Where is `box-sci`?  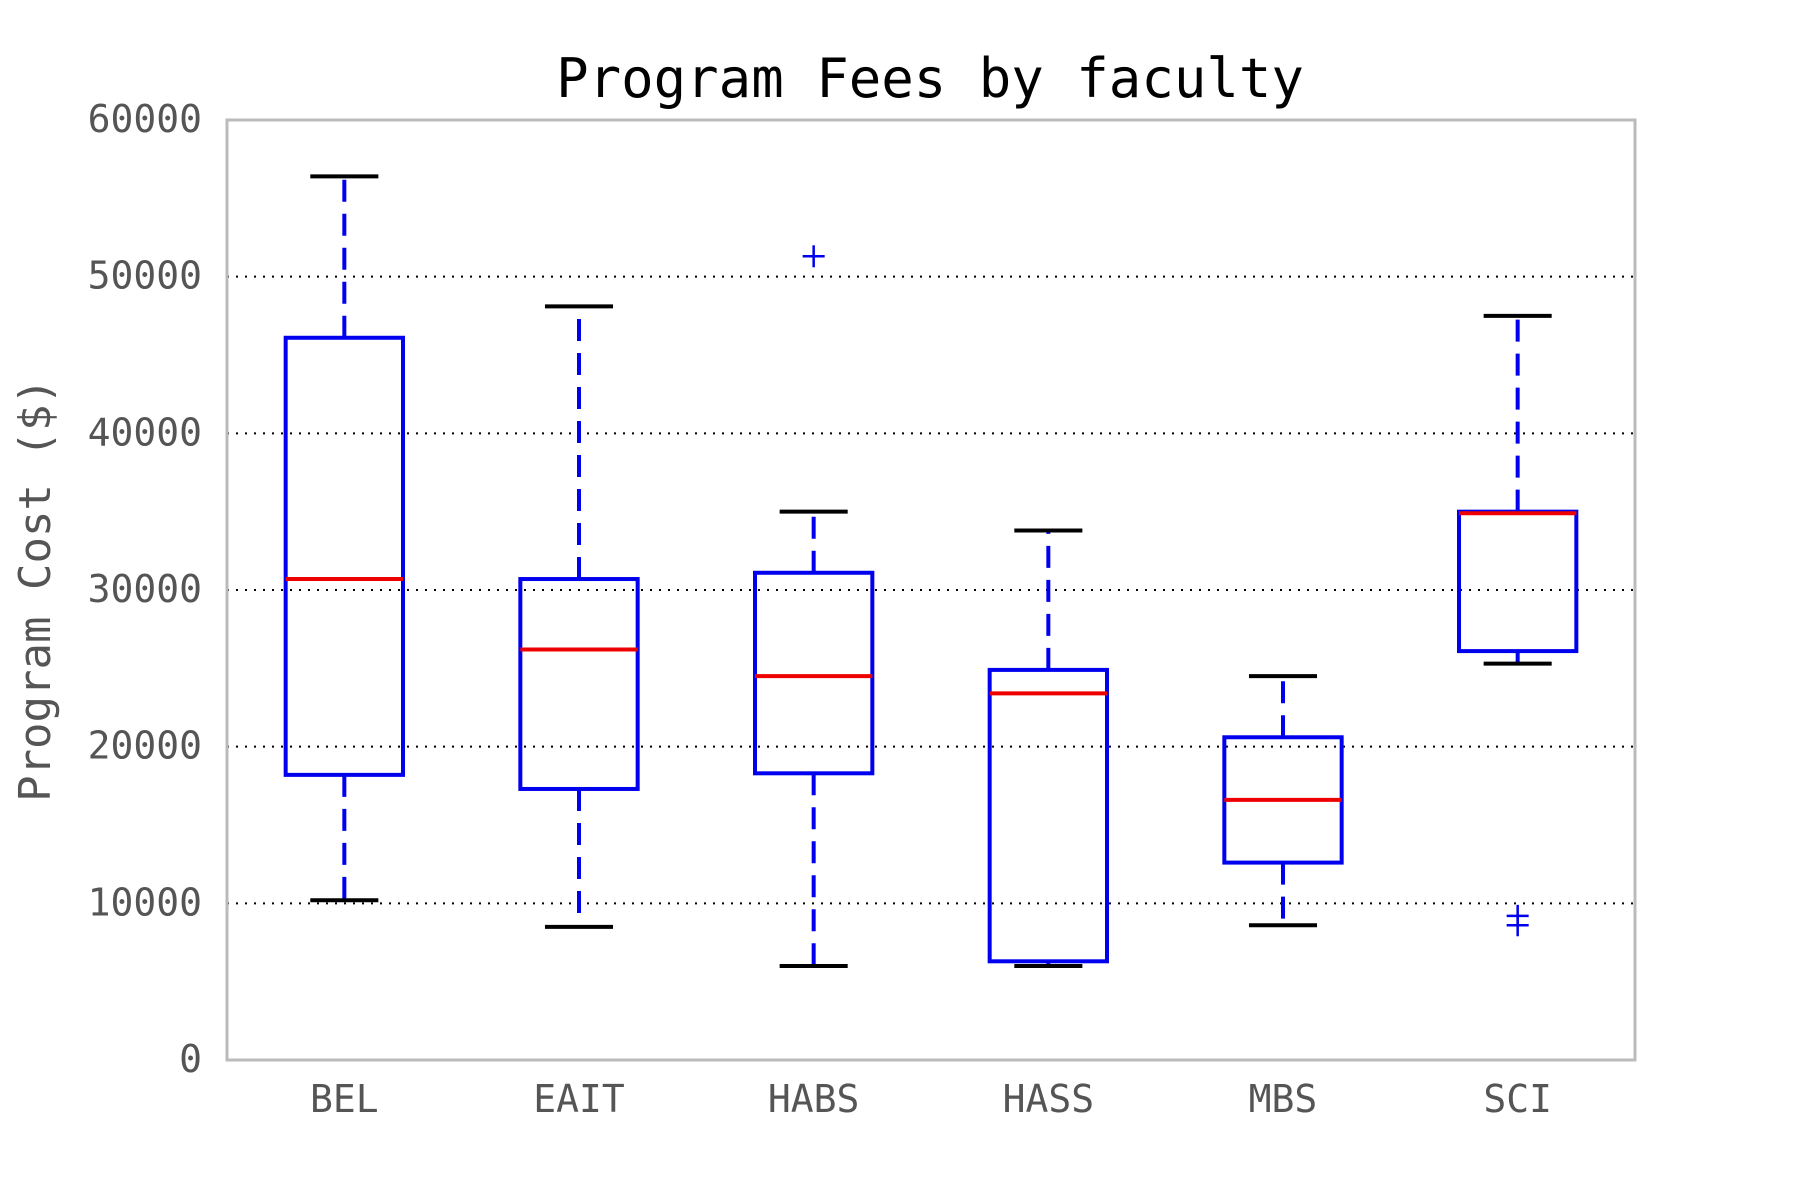 box-sci is located at coordinates (1518, 625).